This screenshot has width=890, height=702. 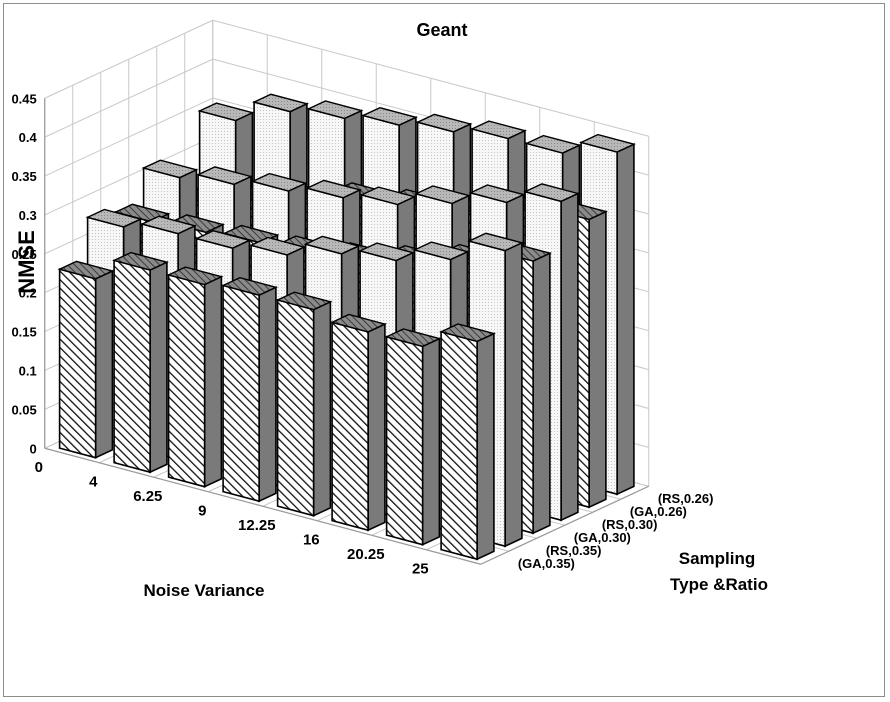 I want to click on x-tick-label: 9, so click(x=202, y=511).